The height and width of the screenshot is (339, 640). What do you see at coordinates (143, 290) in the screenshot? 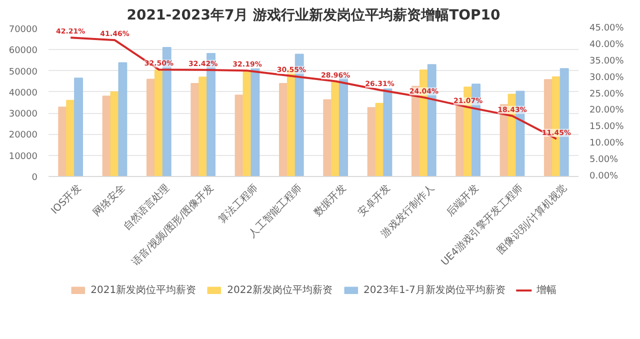
I see `legend-label: 2021新发岗位平均薪资` at bounding box center [143, 290].